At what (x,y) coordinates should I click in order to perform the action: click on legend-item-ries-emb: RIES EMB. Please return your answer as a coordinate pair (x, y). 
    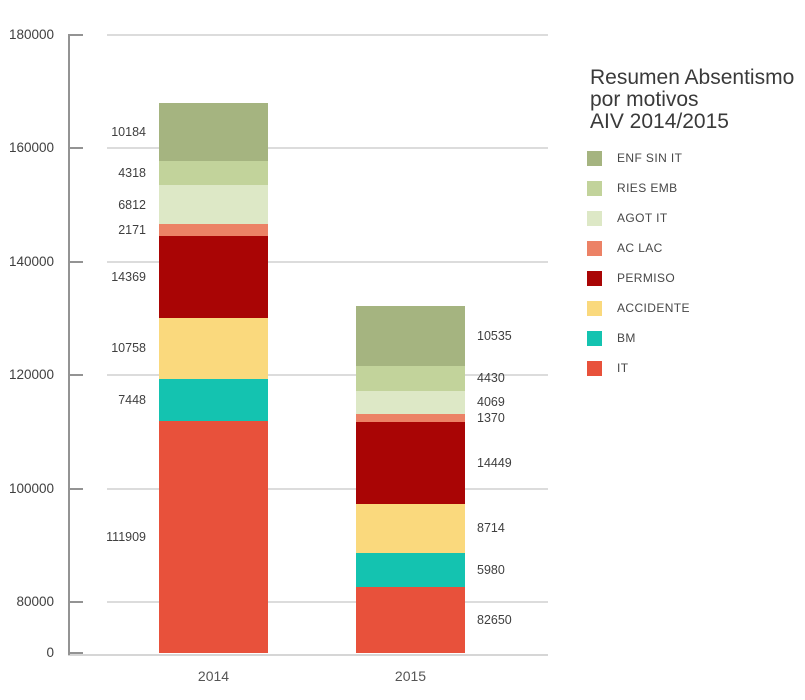
    Looking at the image, I should click on (638, 188).